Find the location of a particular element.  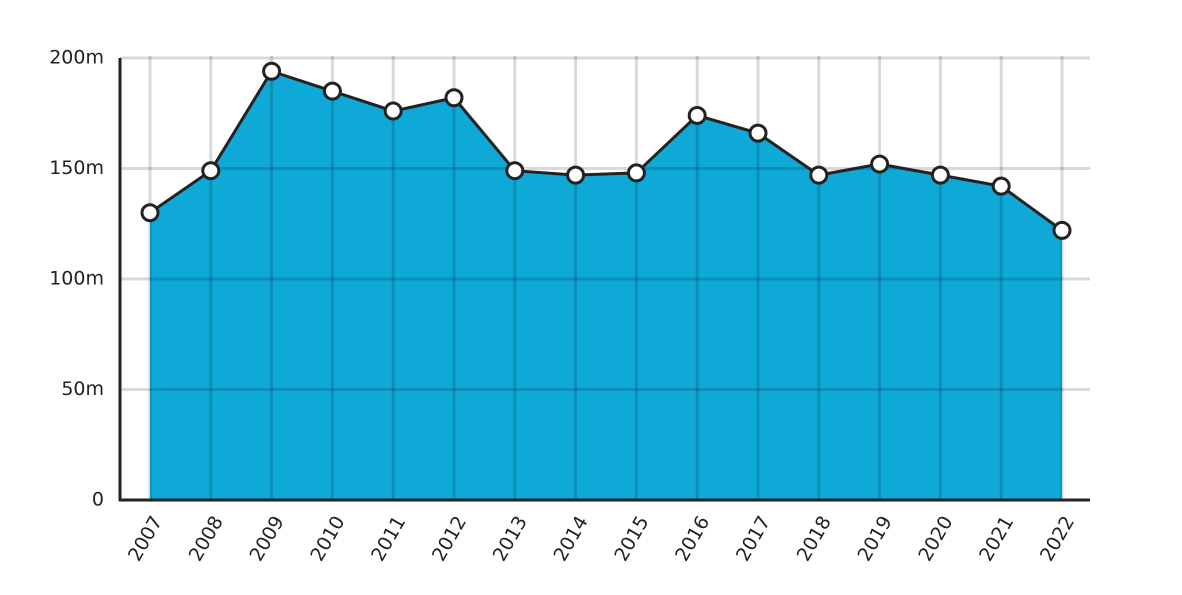

x-tick-label: 2014 is located at coordinates (570, 538).